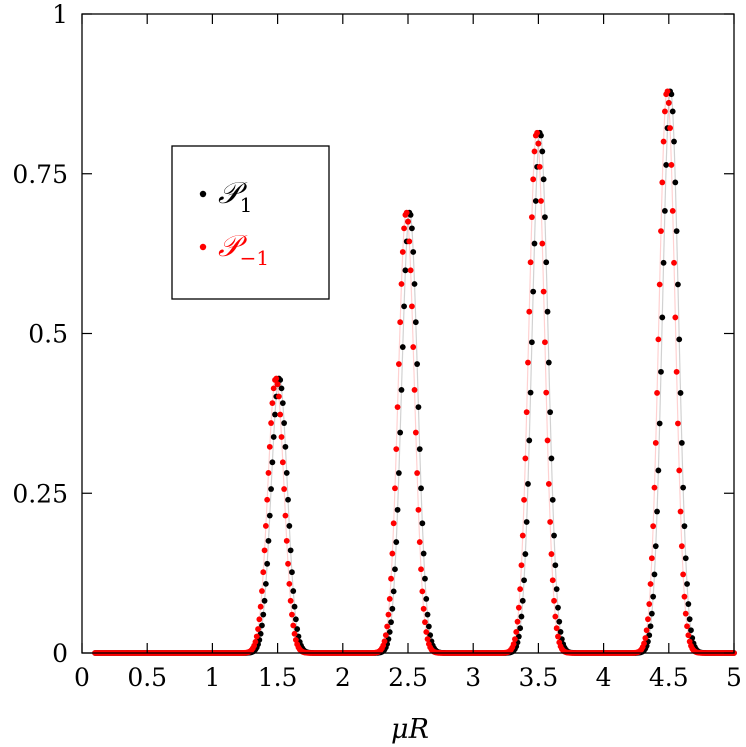 Image resolution: width=746 pixels, height=747 pixels. What do you see at coordinates (473, 677) in the screenshot?
I see `x-tick-label: 3` at bounding box center [473, 677].